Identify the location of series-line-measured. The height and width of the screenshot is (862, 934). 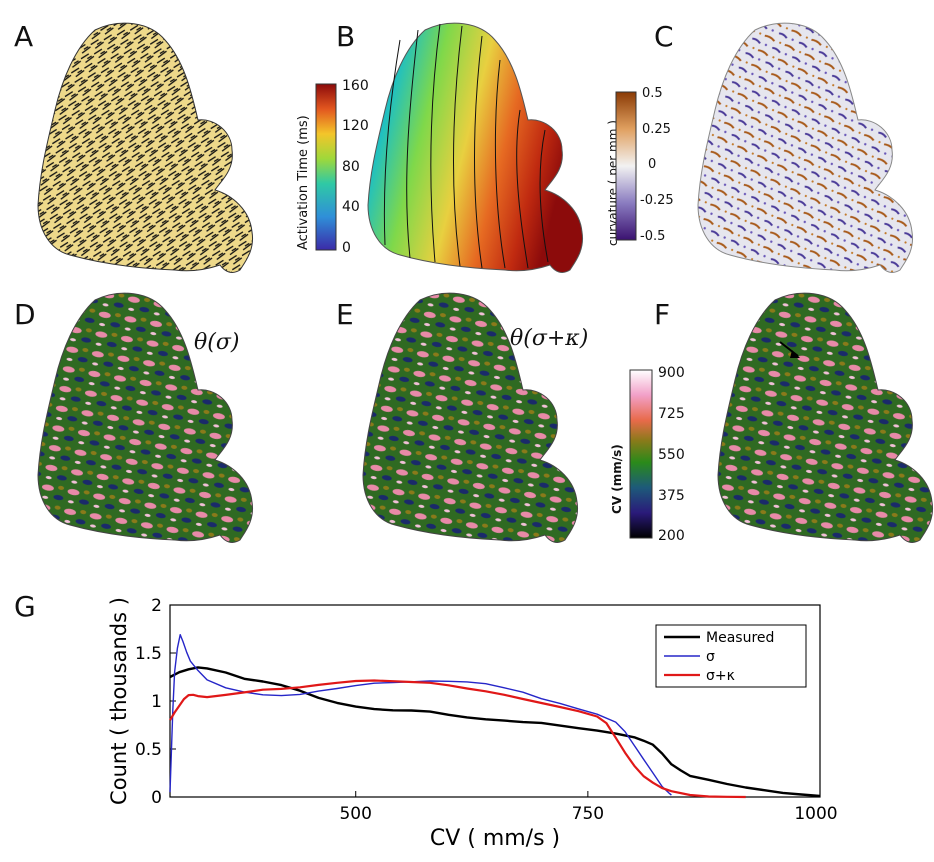
(495, 732).